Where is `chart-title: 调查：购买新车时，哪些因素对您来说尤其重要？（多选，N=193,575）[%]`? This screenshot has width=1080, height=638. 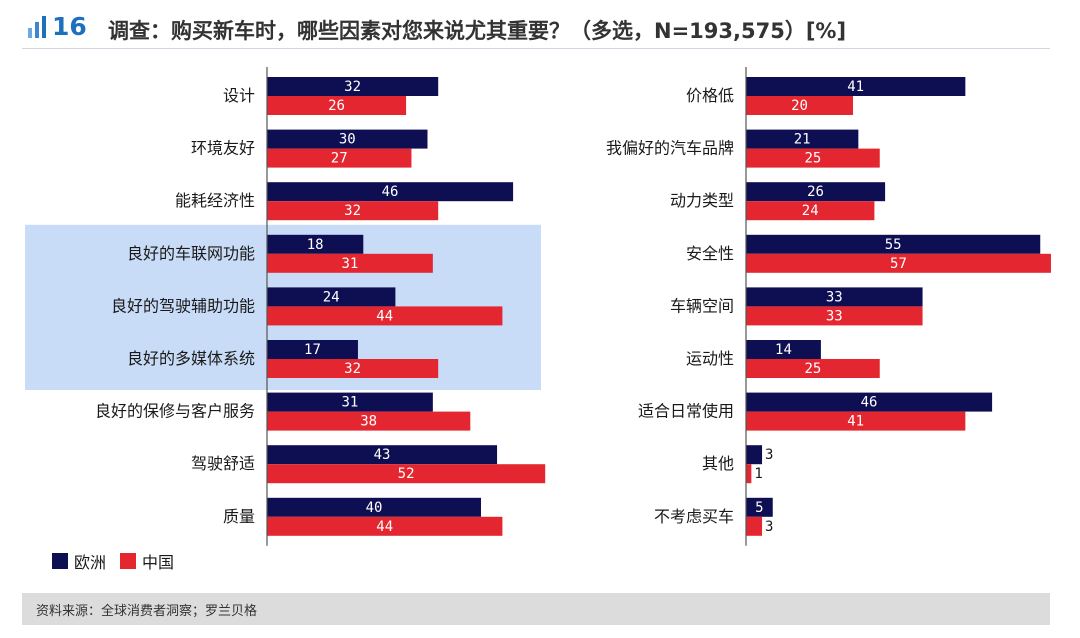 chart-title: 调查：购买新车时，哪些因素对您来说尤其重要？（多选，N=193,575）[%] is located at coordinates (477, 31).